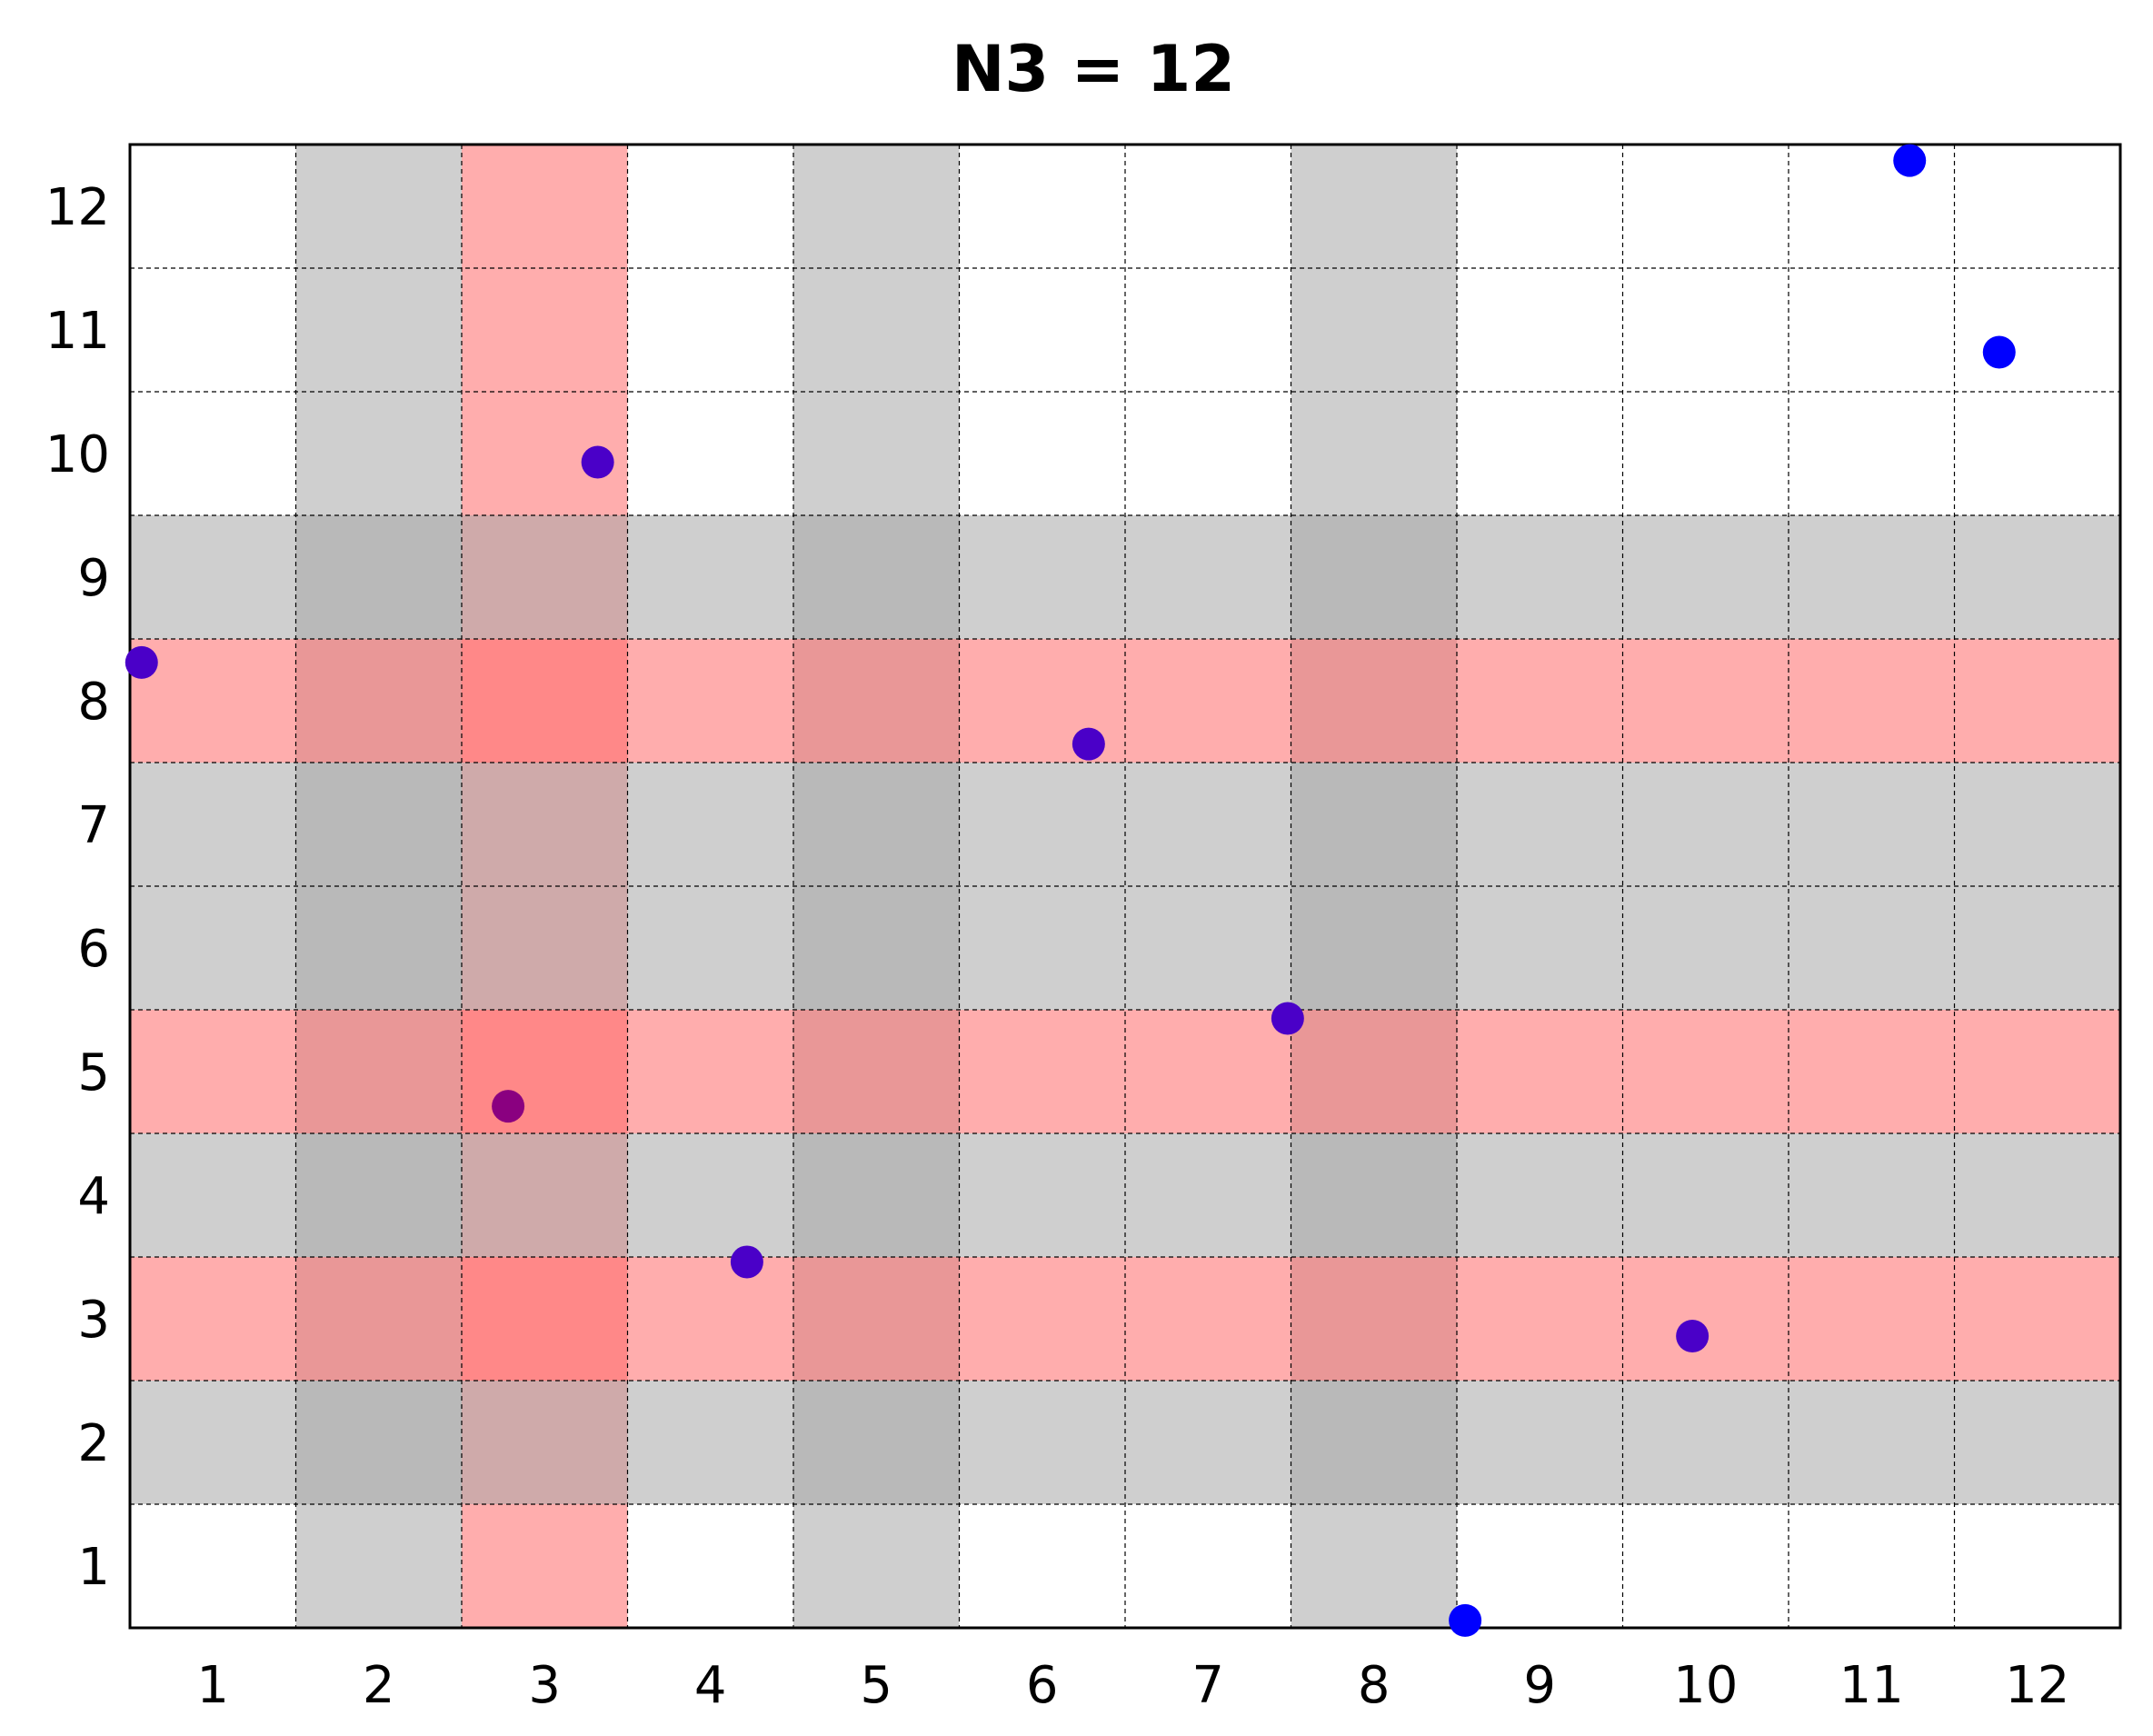 This screenshot has width=2153, height=1736. What do you see at coordinates (544, 1686) in the screenshot?
I see `x-tick-label: 3` at bounding box center [544, 1686].